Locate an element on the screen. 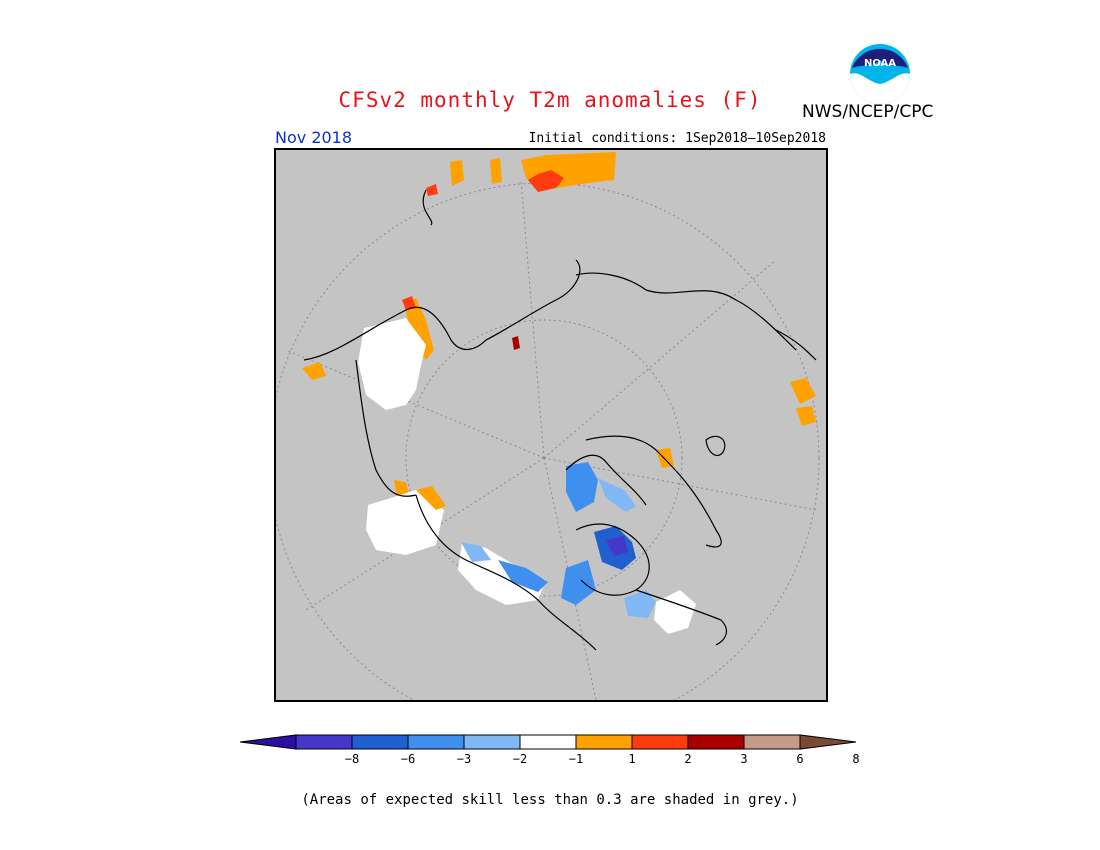 This screenshot has height=850, width=1100. colorbar-tick-label: −8 is located at coordinates (352, 759).